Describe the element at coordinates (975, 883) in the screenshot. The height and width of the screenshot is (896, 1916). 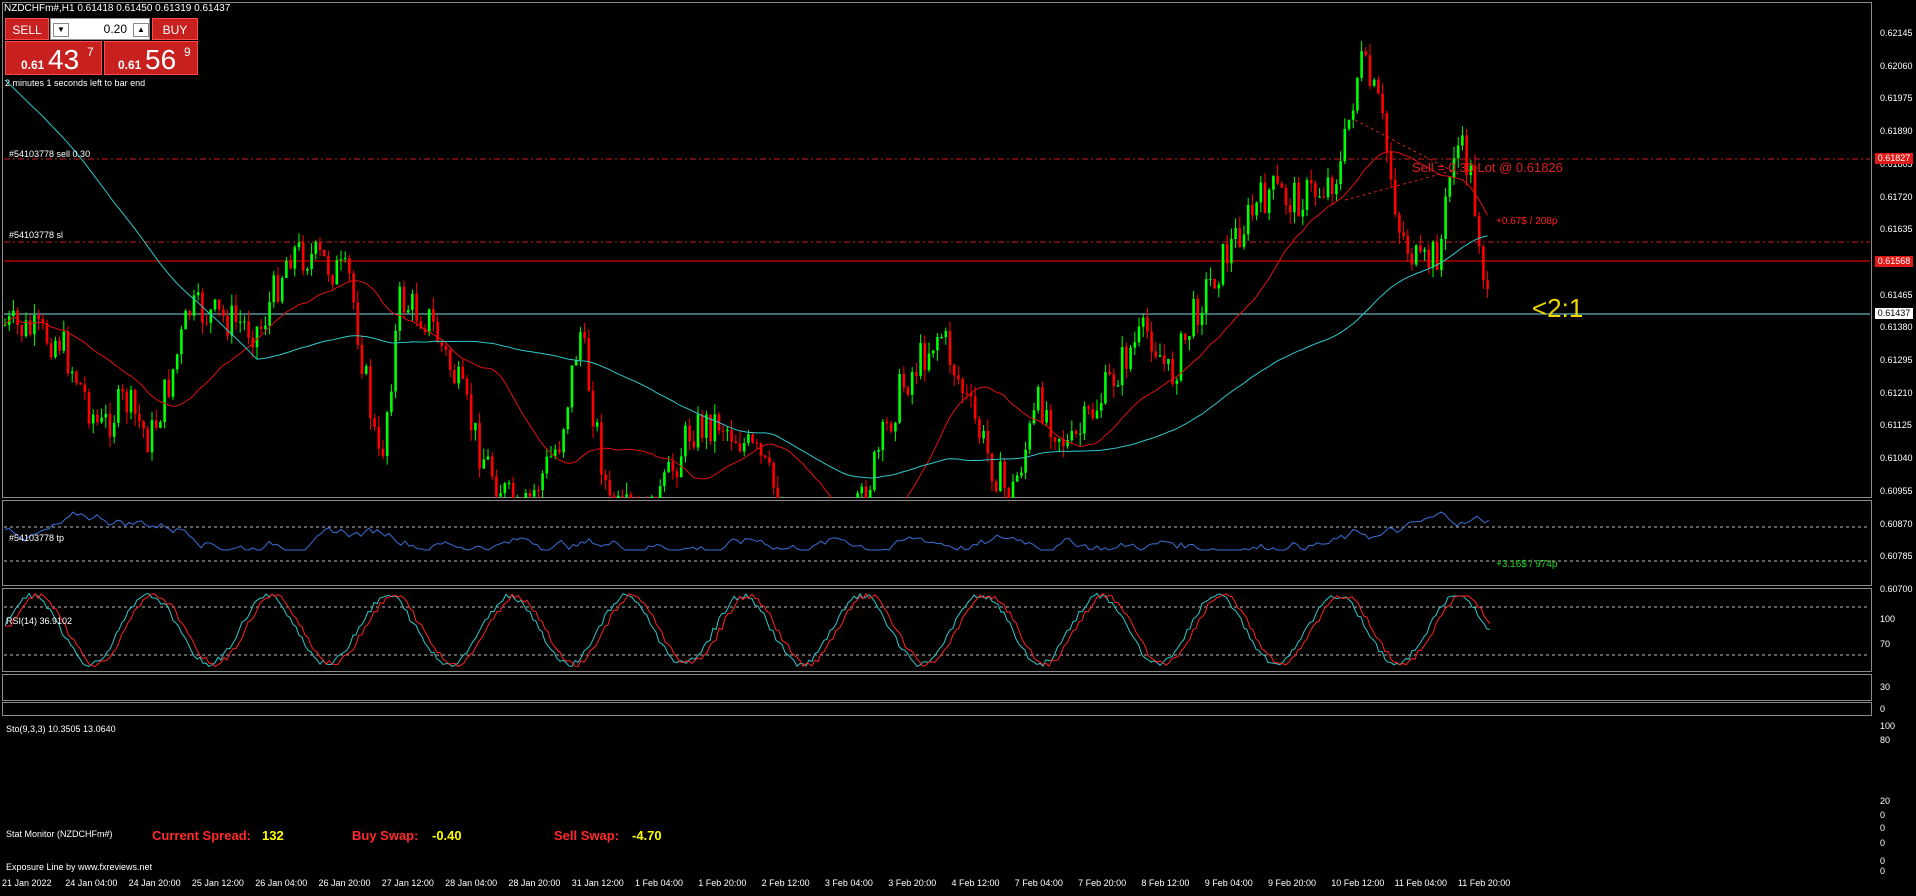
I see `time-axis-label: 4 Feb 12:00` at that location.